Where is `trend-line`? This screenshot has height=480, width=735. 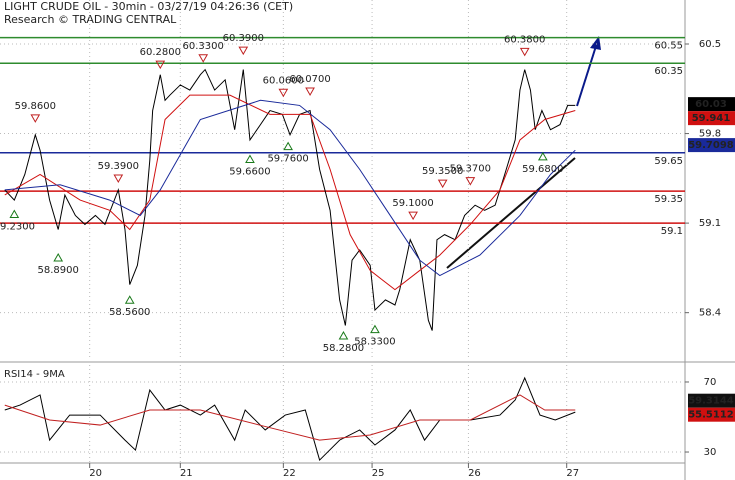 trend-line is located at coordinates (511, 213).